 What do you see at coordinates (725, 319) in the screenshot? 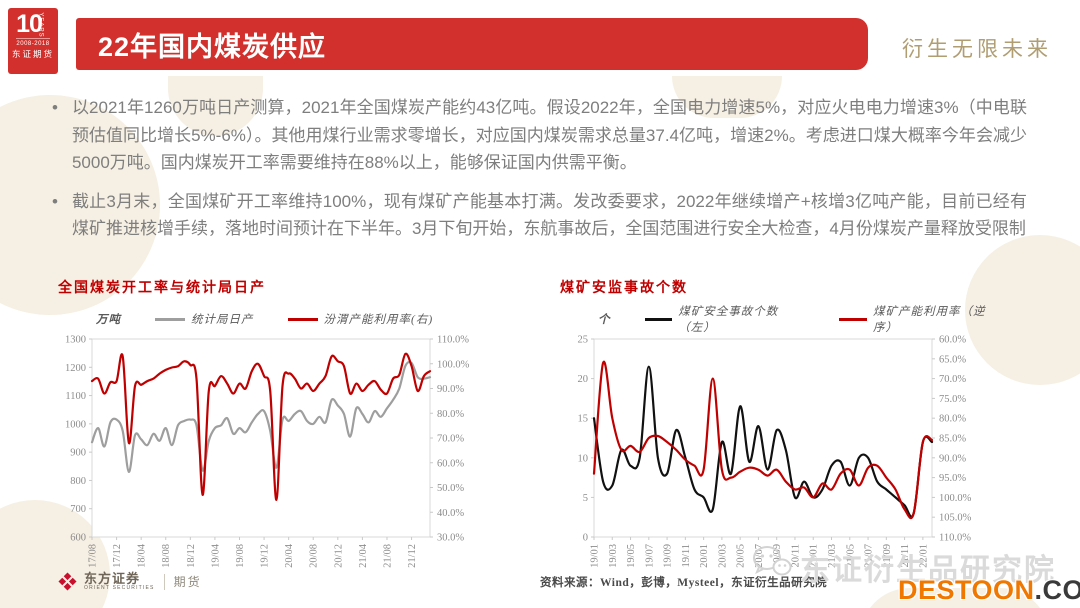
I see `legend-item: 煤矿安全事故个数（左）` at bounding box center [725, 319].